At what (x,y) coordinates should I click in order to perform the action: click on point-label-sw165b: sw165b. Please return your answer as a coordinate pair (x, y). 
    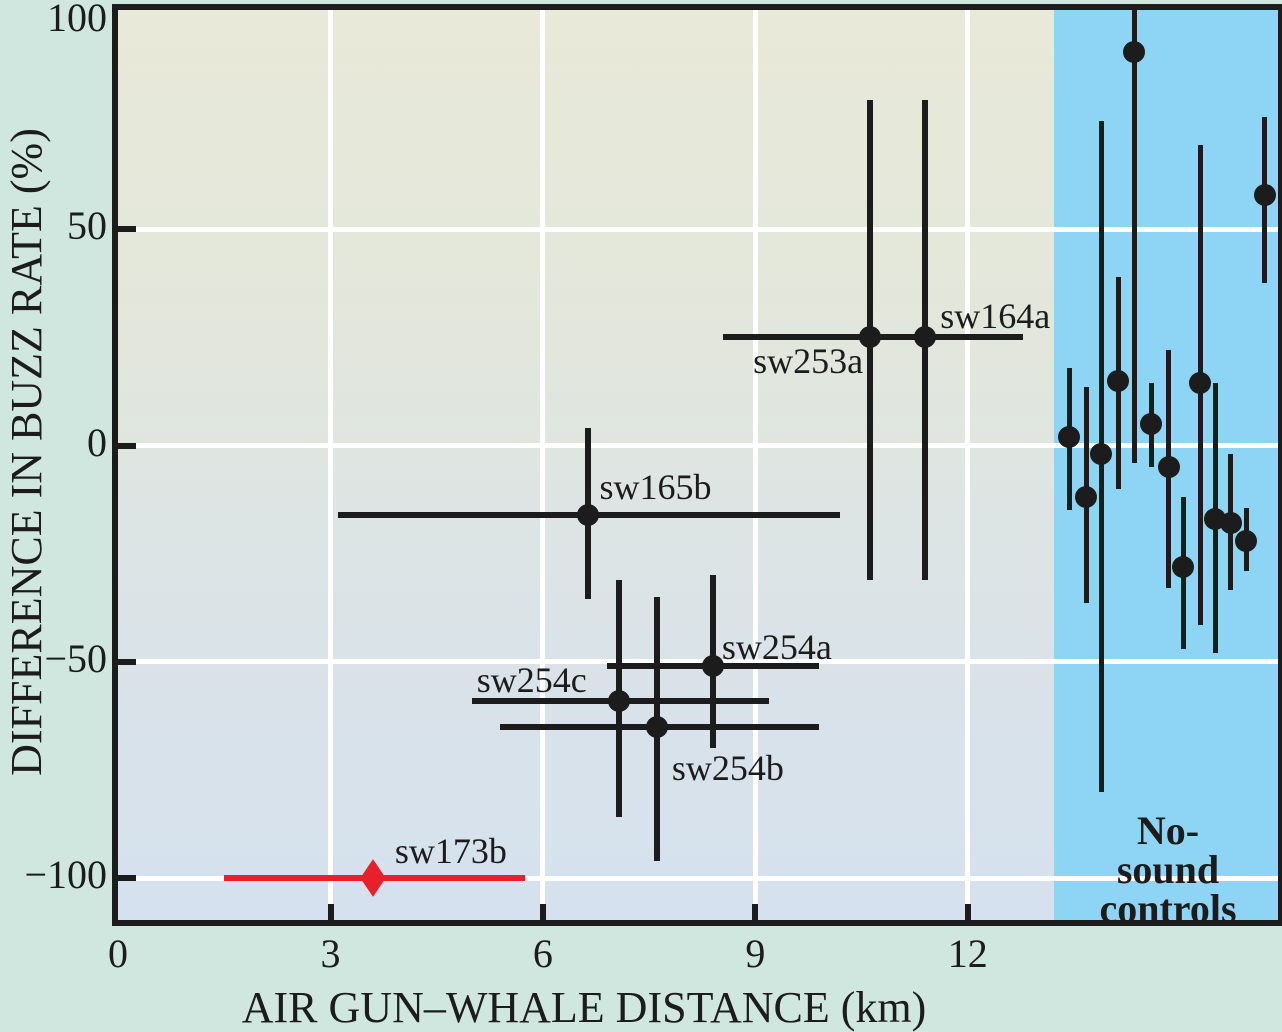
    Looking at the image, I should click on (655, 486).